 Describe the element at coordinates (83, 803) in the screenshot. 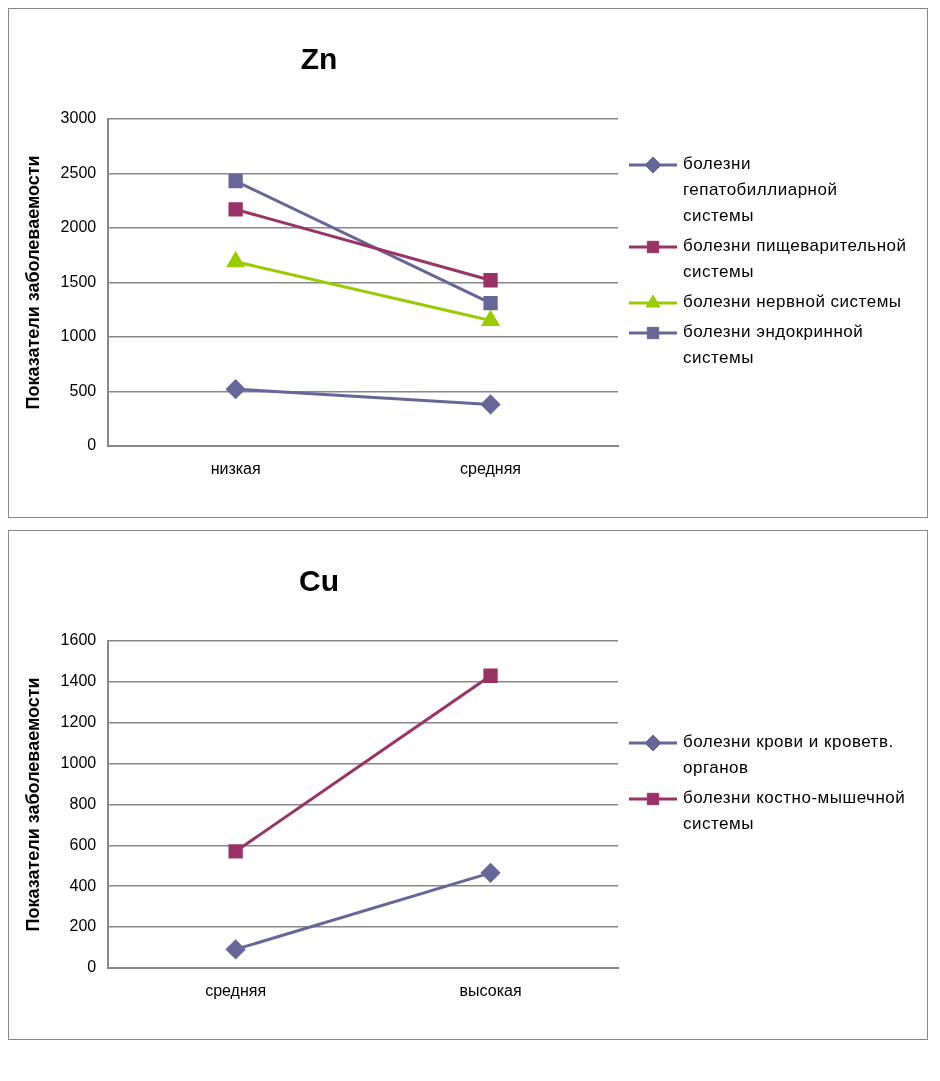

I see `y-tick-label: 800` at that location.